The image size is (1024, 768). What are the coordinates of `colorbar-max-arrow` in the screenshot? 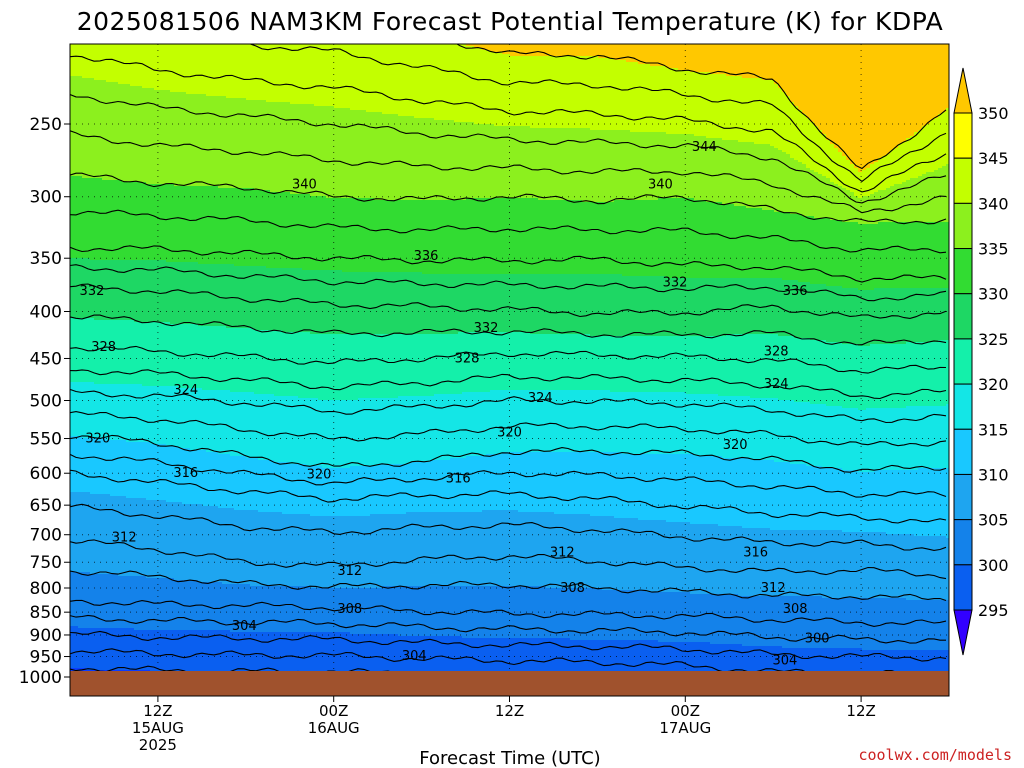 It's located at (963, 90).